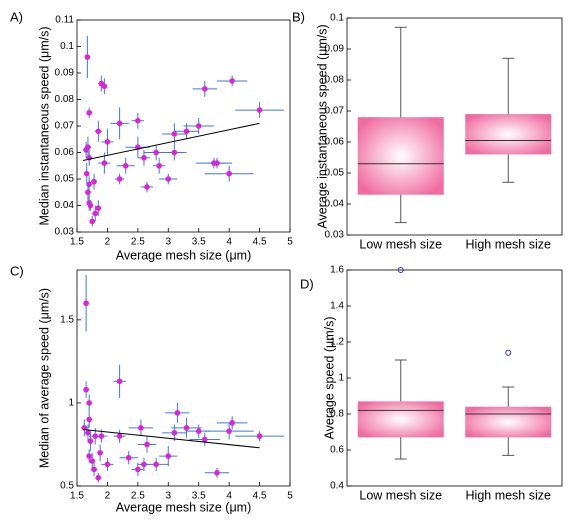 The width and height of the screenshot is (581, 529). Describe the element at coordinates (67, 319) in the screenshot. I see `y-tick-label: 1.5` at that location.